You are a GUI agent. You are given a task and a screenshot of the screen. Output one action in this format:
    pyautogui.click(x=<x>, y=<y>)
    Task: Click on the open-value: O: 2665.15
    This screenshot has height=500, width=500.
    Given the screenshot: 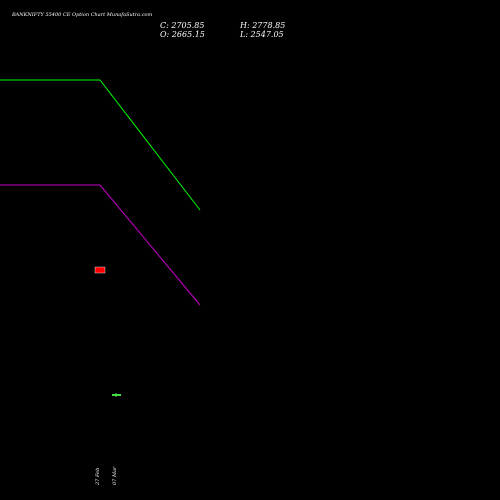 What is the action you would take?
    pyautogui.click(x=182, y=34)
    